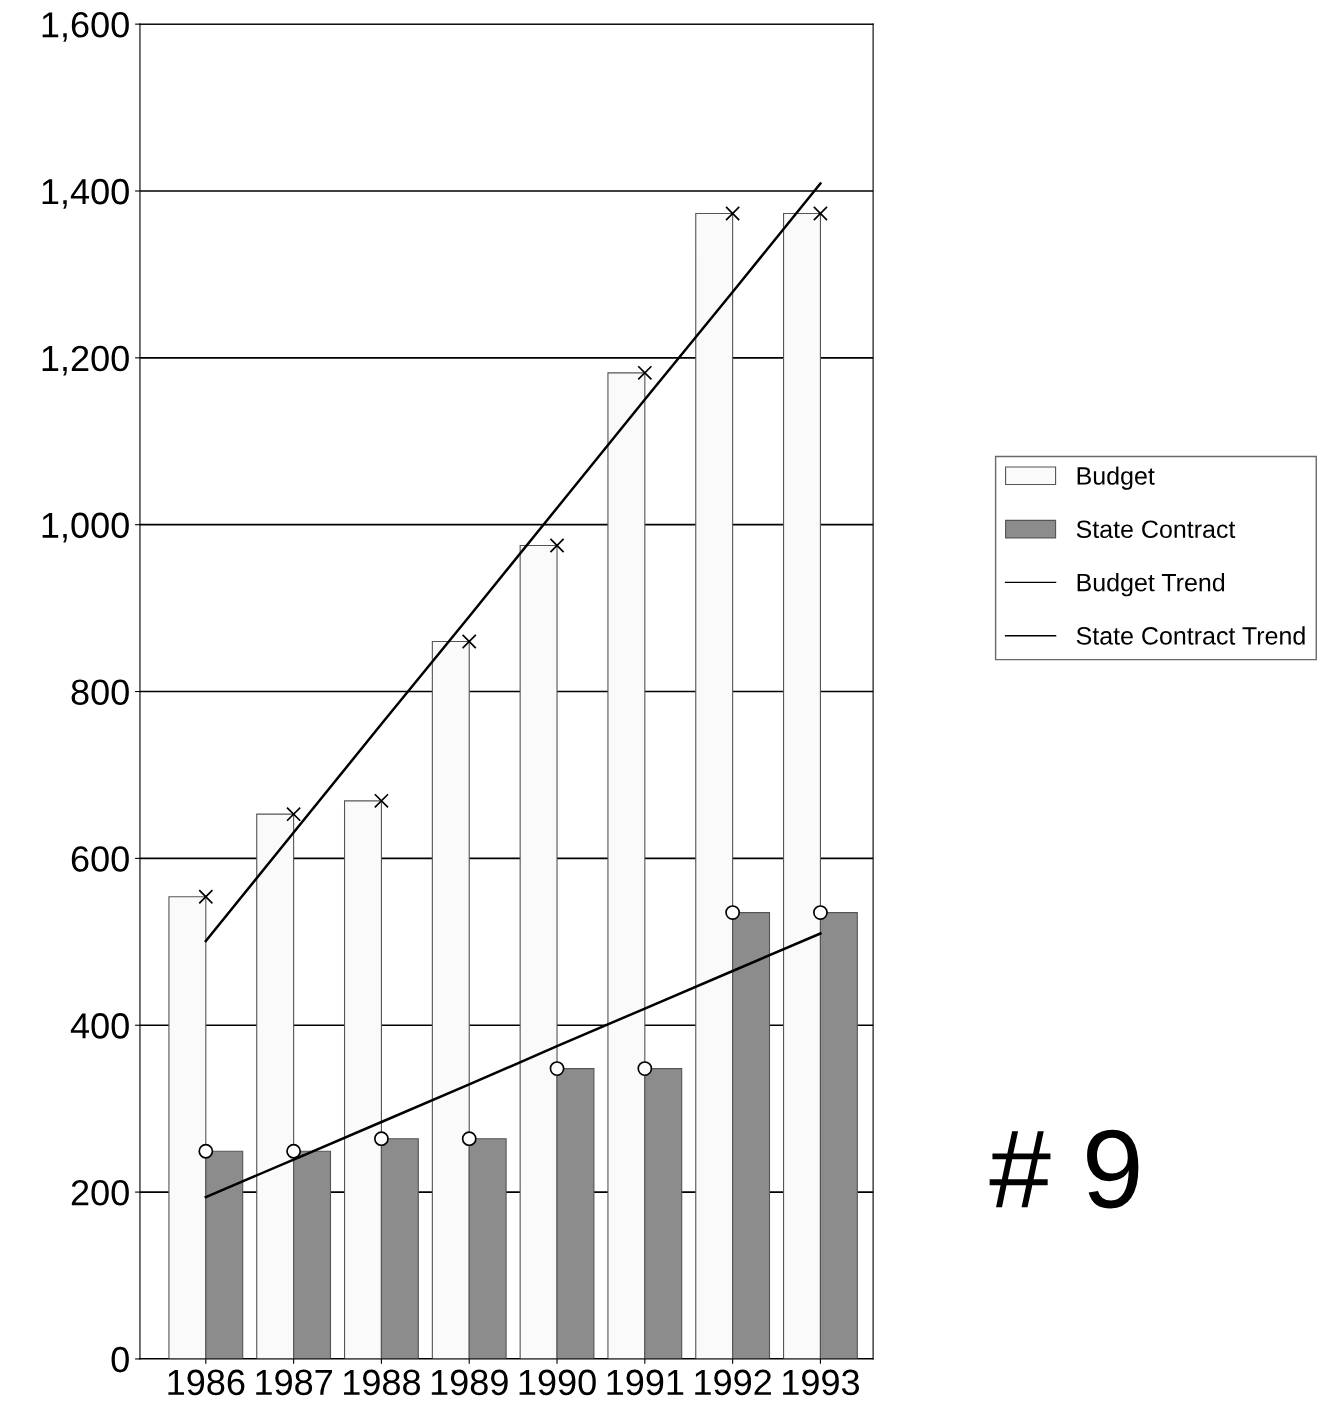 Image resolution: width=1333 pixels, height=1420 pixels. What do you see at coordinates (99, 1026) in the screenshot?
I see `y-tick-label: 400` at bounding box center [99, 1026].